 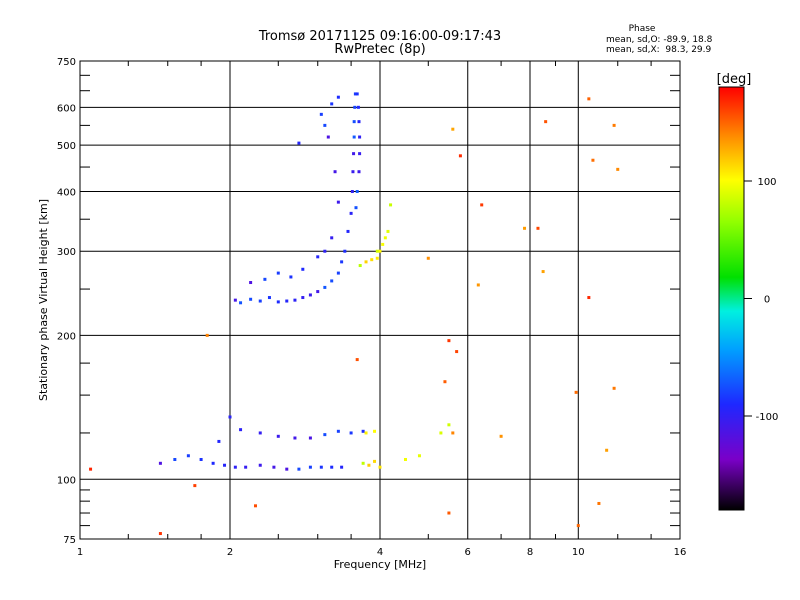 What do you see at coordinates (731, 298) in the screenshot?
I see `colorbar` at bounding box center [731, 298].